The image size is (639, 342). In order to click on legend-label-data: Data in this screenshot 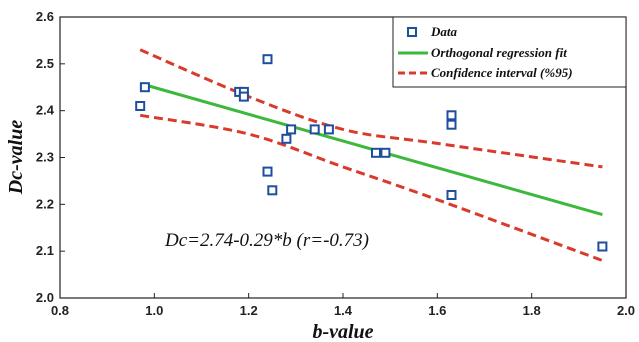, I will do `click(444, 31)`.